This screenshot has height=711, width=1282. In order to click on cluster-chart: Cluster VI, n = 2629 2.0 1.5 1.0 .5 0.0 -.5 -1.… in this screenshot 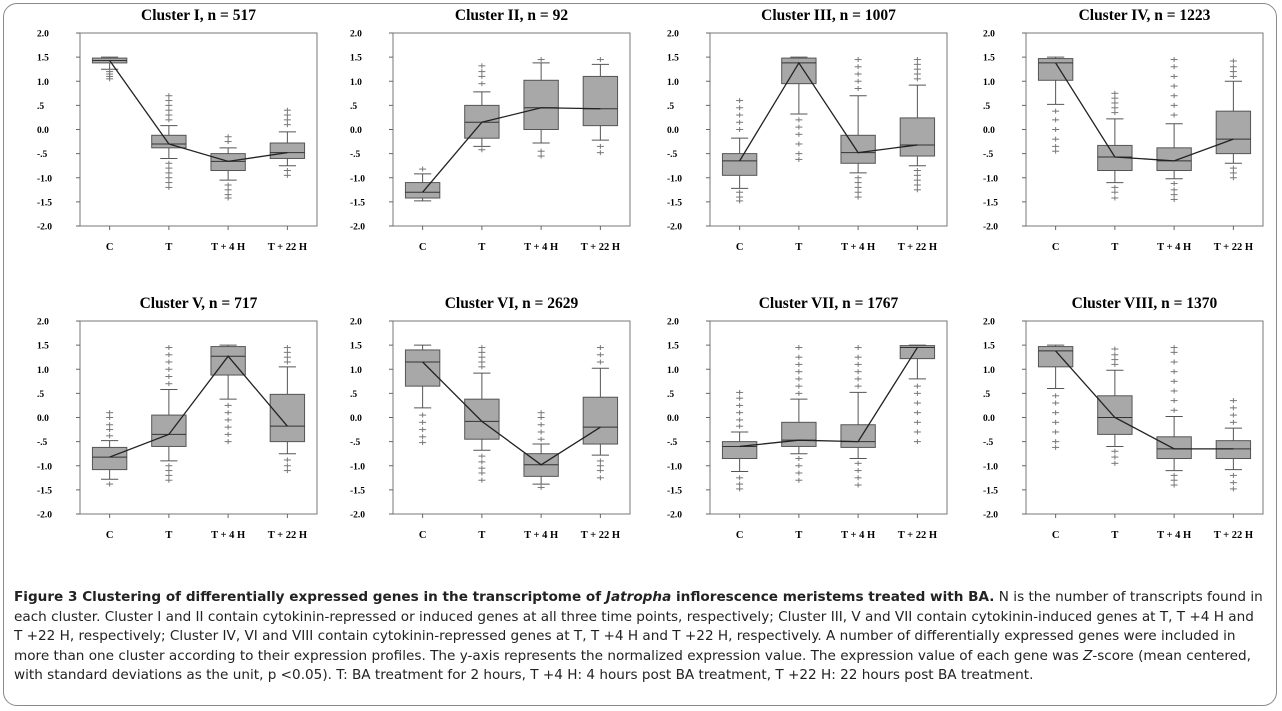, I will do `click(490, 418)`.